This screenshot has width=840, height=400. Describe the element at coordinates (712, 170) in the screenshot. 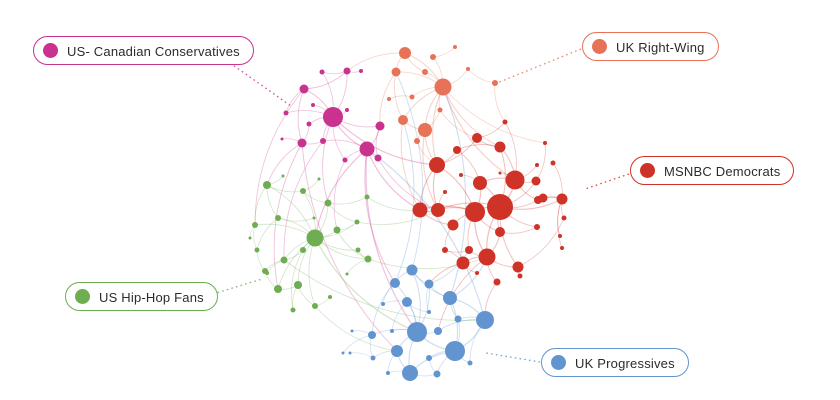

I see `callout-msnbc-democrats: MSNBC Democrats` at that location.